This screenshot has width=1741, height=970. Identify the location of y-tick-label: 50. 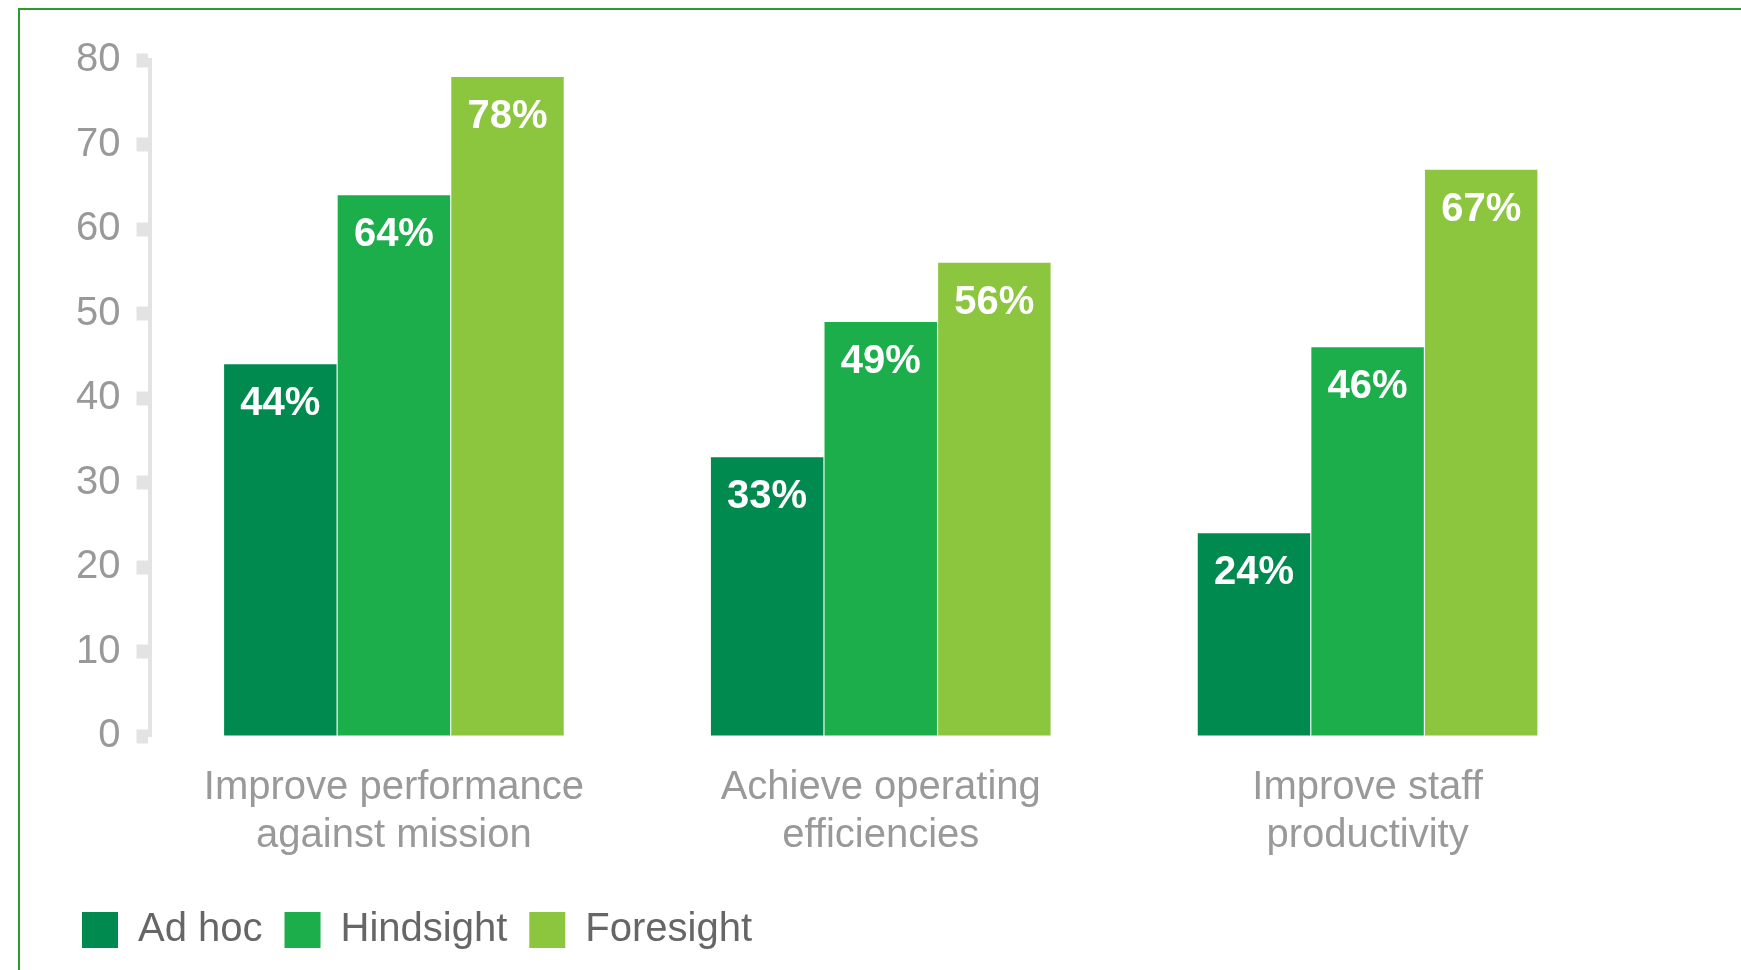
(98, 310).